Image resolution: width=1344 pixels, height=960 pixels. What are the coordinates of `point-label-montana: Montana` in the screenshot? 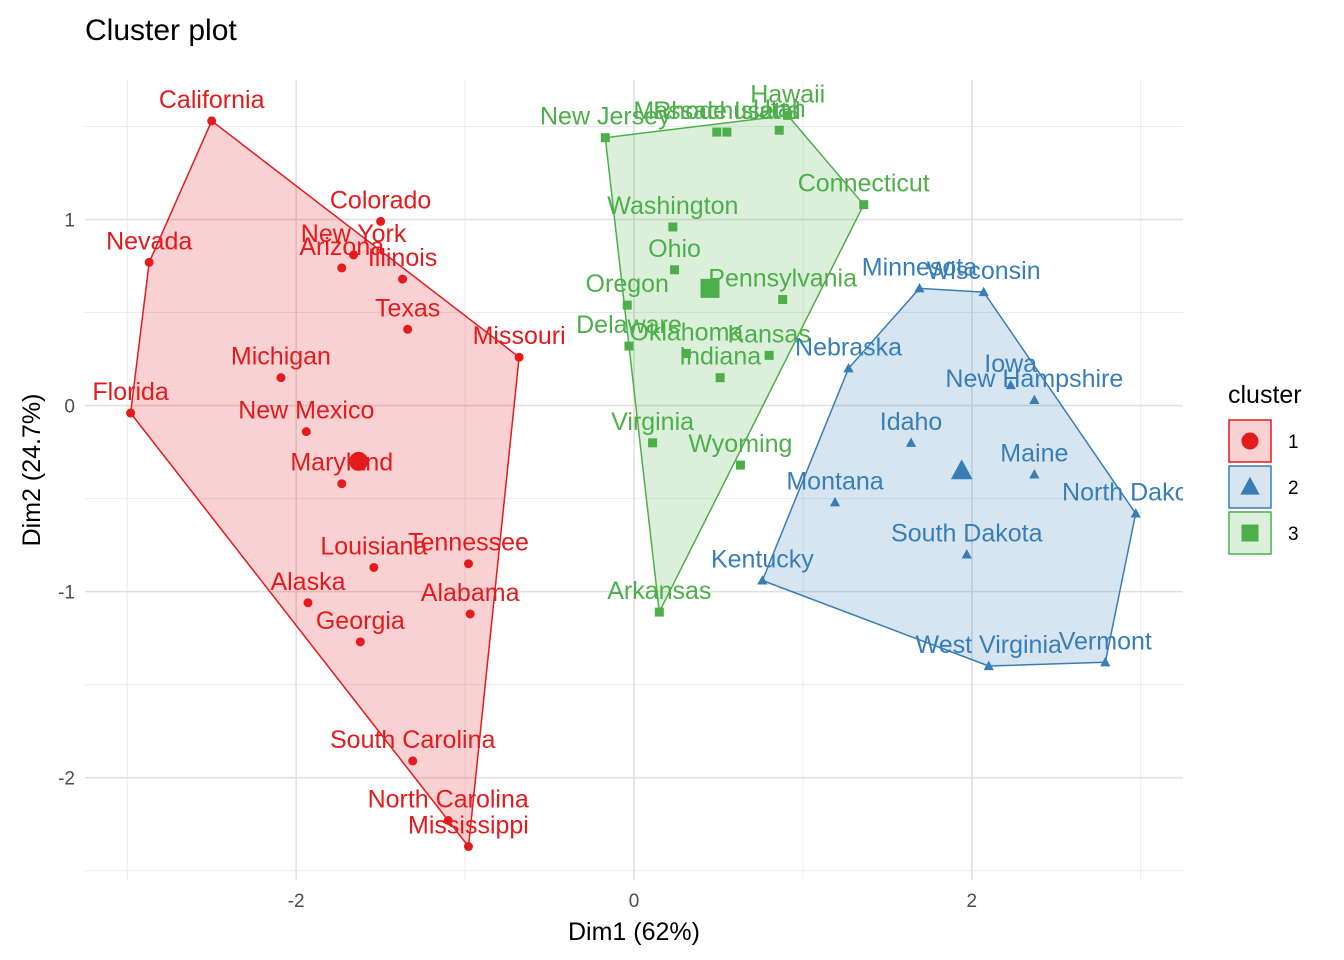 It's located at (834, 481).